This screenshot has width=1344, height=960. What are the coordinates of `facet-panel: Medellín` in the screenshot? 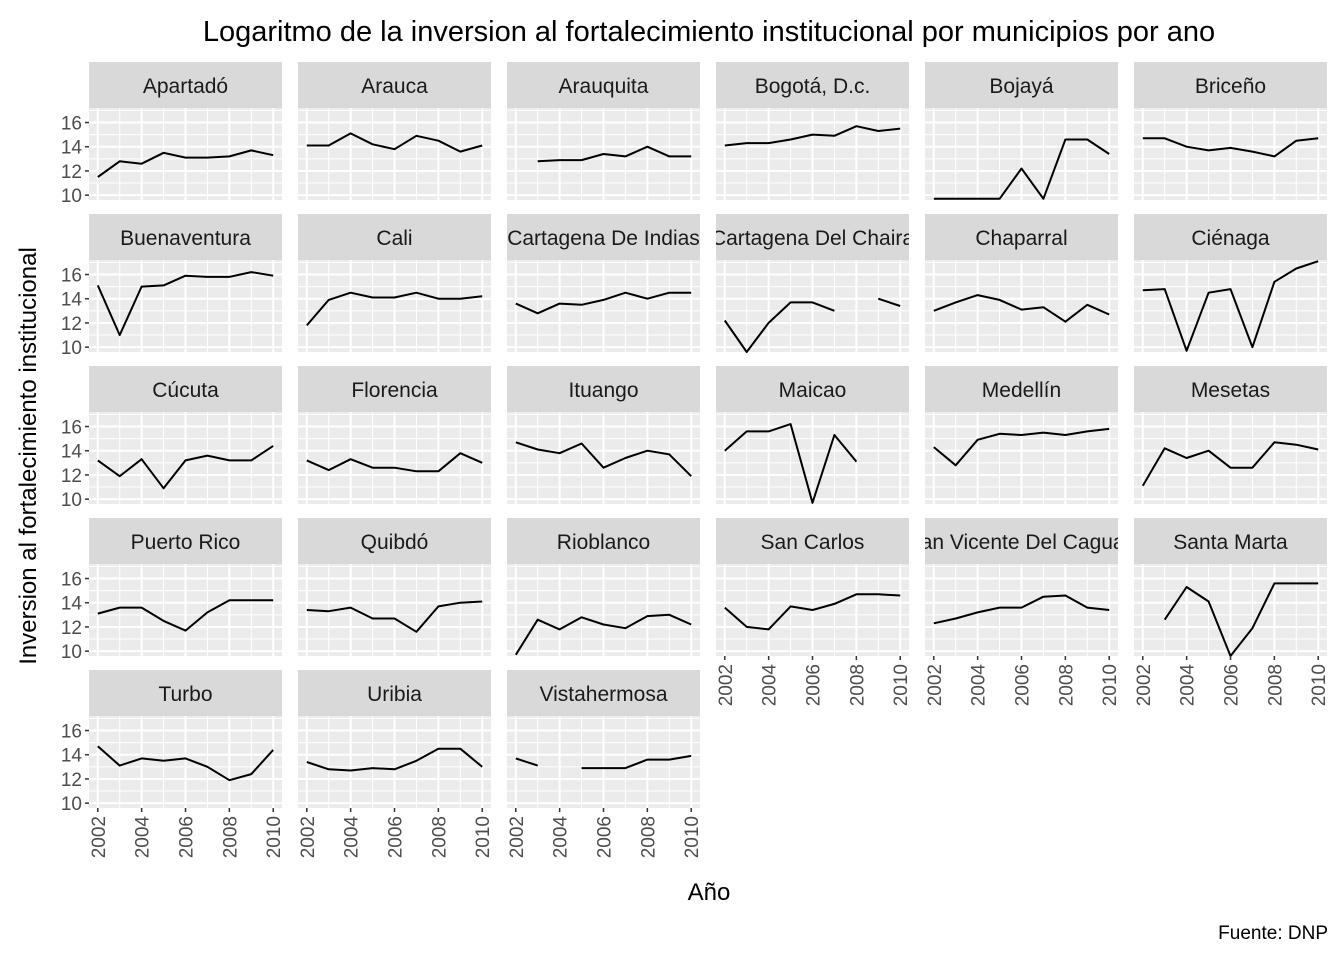 It's located at (1021, 435).